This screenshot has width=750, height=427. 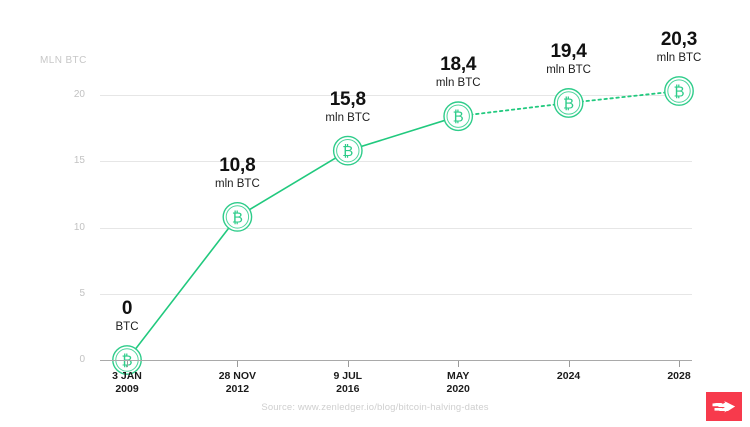 What do you see at coordinates (79, 227) in the screenshot?
I see `y-tick-label: 10` at bounding box center [79, 227].